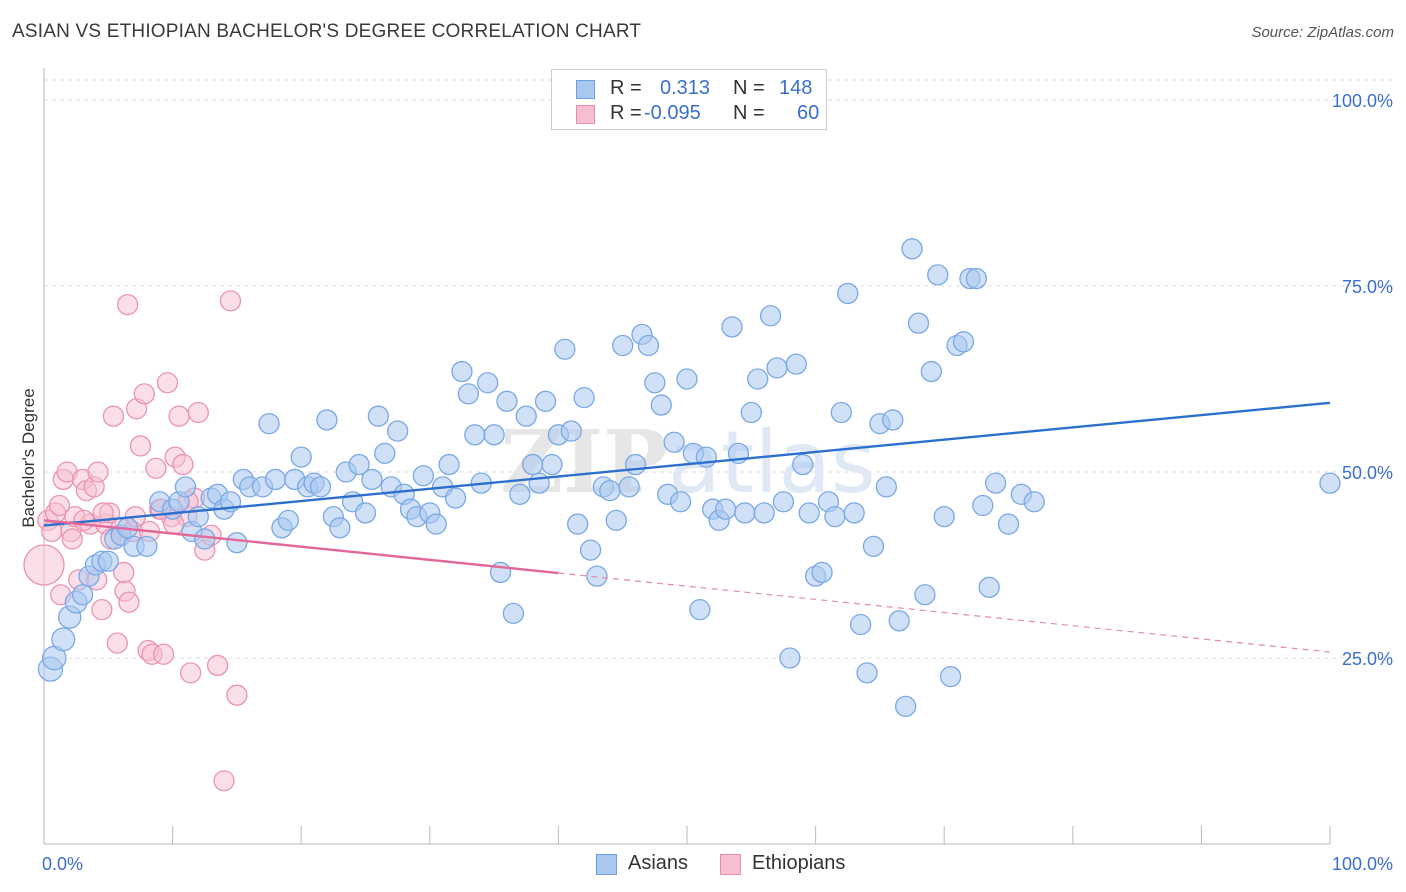 Image resolution: width=1406 pixels, height=892 pixels. What do you see at coordinates (1362, 101) in the screenshot?
I see `y-tick-label: 100.0%` at bounding box center [1362, 101].